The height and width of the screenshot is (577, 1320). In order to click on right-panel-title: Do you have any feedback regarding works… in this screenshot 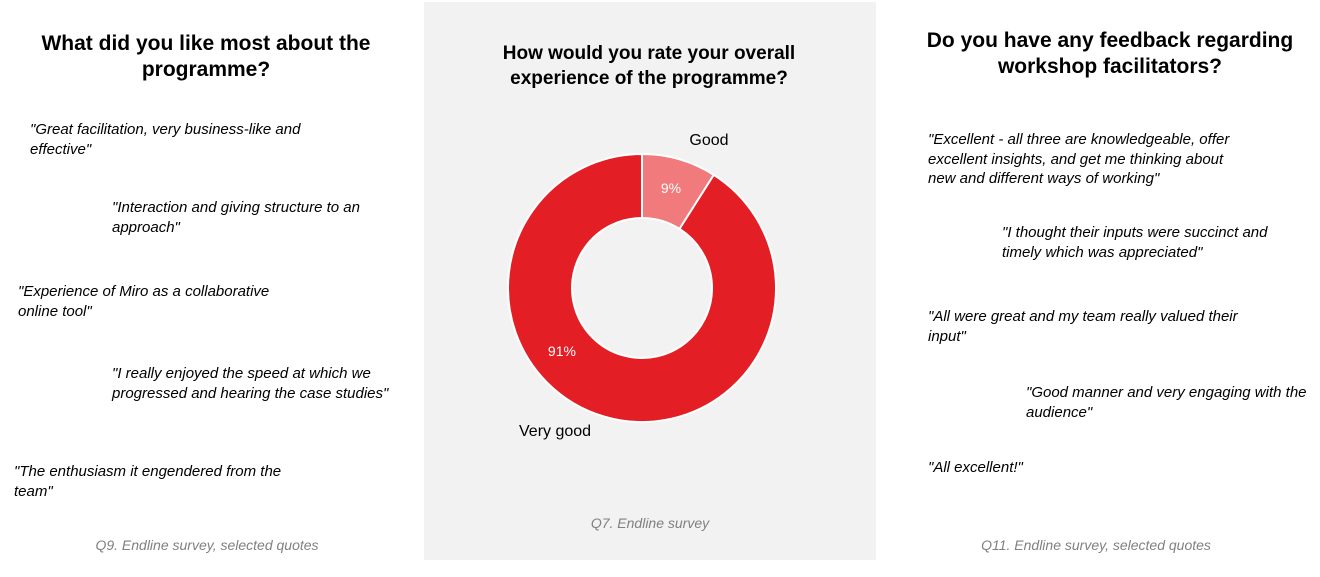, I will do `click(1110, 53)`.